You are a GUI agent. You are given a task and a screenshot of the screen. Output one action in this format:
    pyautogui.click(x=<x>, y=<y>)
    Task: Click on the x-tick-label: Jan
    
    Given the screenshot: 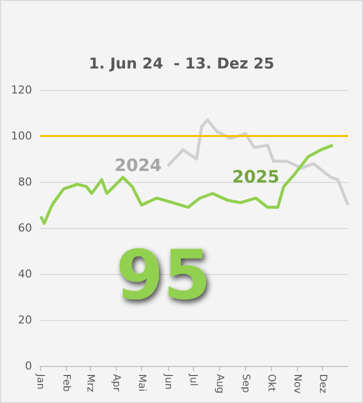 What is the action you would take?
    pyautogui.click(x=40, y=381)
    